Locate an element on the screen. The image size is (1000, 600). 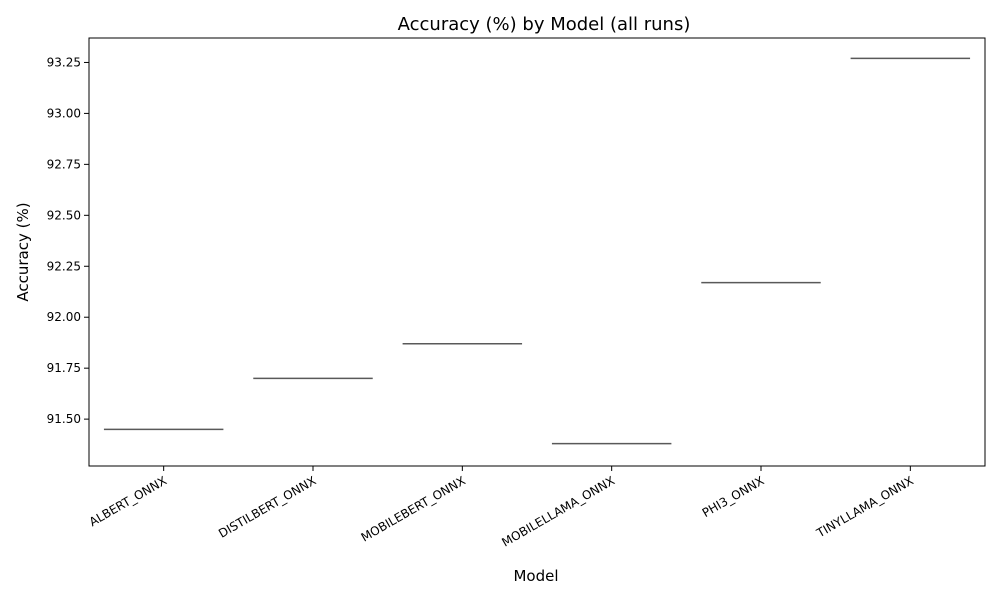
y-tick-label: 92.75 is located at coordinates (64, 164).